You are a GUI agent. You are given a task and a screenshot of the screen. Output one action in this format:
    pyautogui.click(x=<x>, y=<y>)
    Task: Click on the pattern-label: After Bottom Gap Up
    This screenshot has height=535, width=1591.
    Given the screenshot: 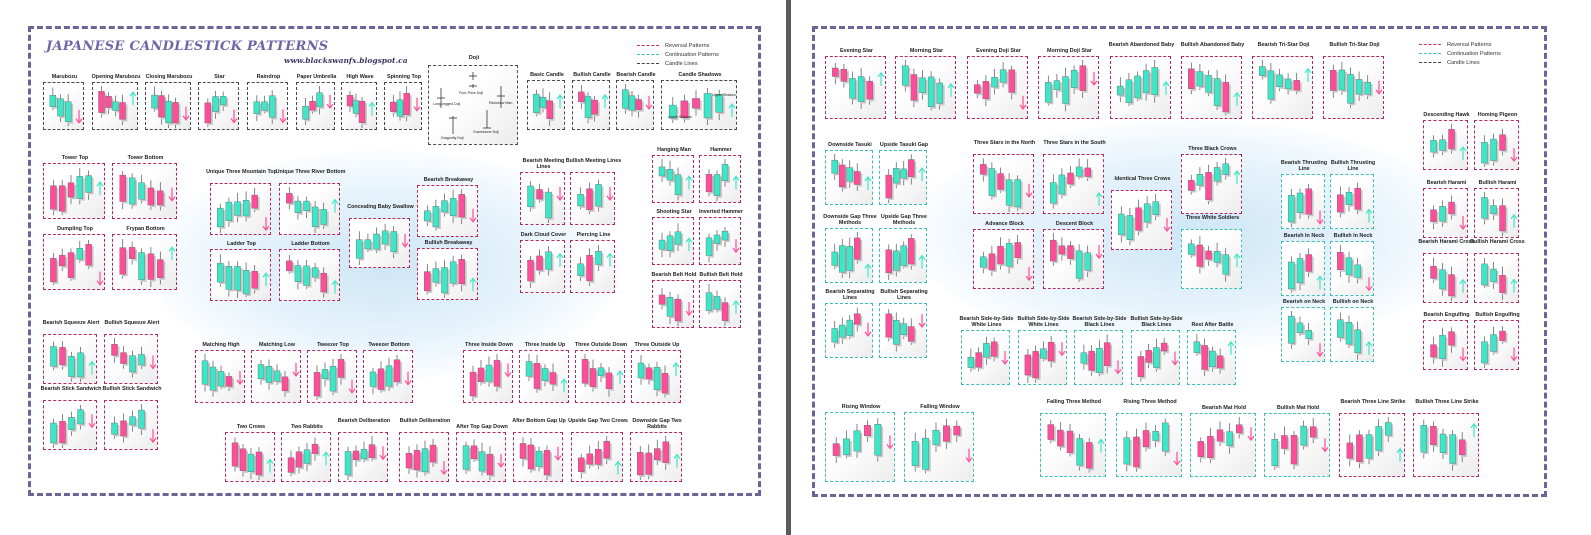 What is the action you would take?
    pyautogui.click(x=539, y=421)
    